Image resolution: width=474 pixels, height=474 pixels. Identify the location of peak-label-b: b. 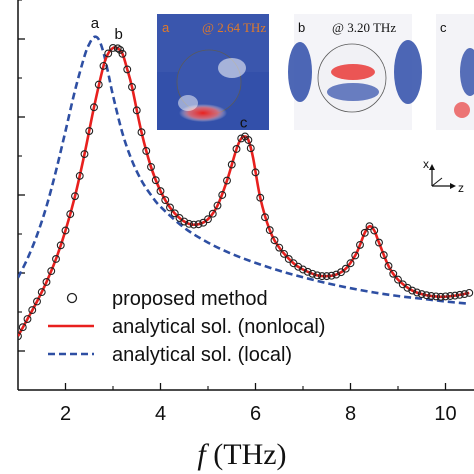
(119, 34).